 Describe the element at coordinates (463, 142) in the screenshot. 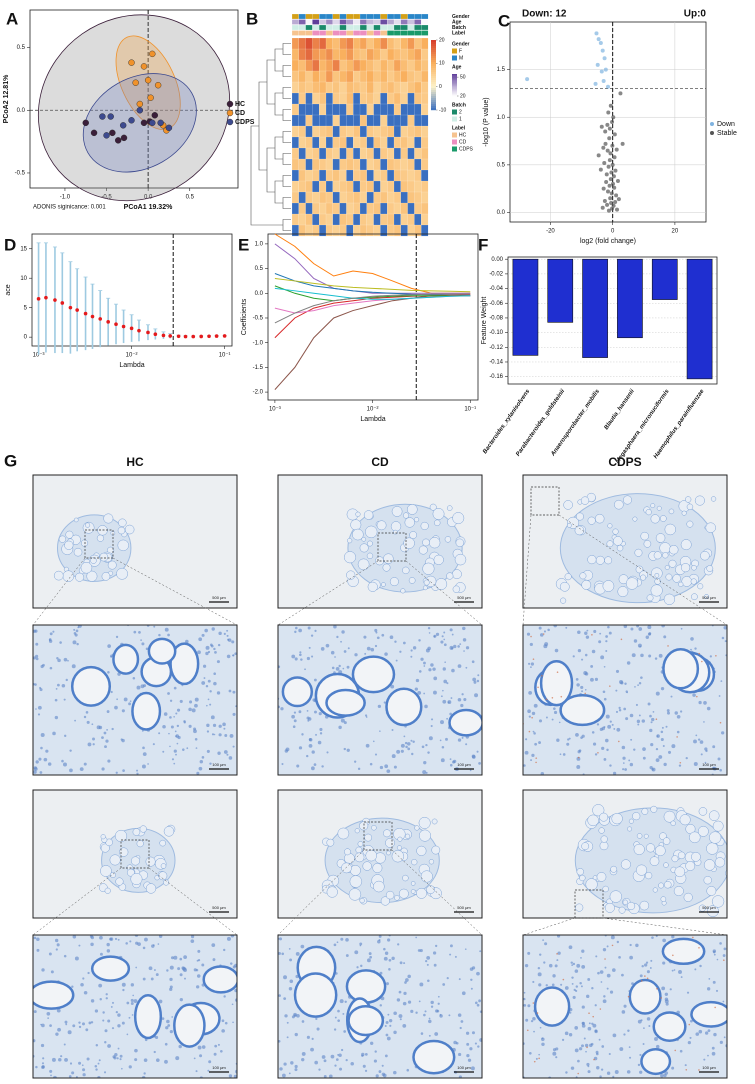

I see `legend-label: CD` at that location.